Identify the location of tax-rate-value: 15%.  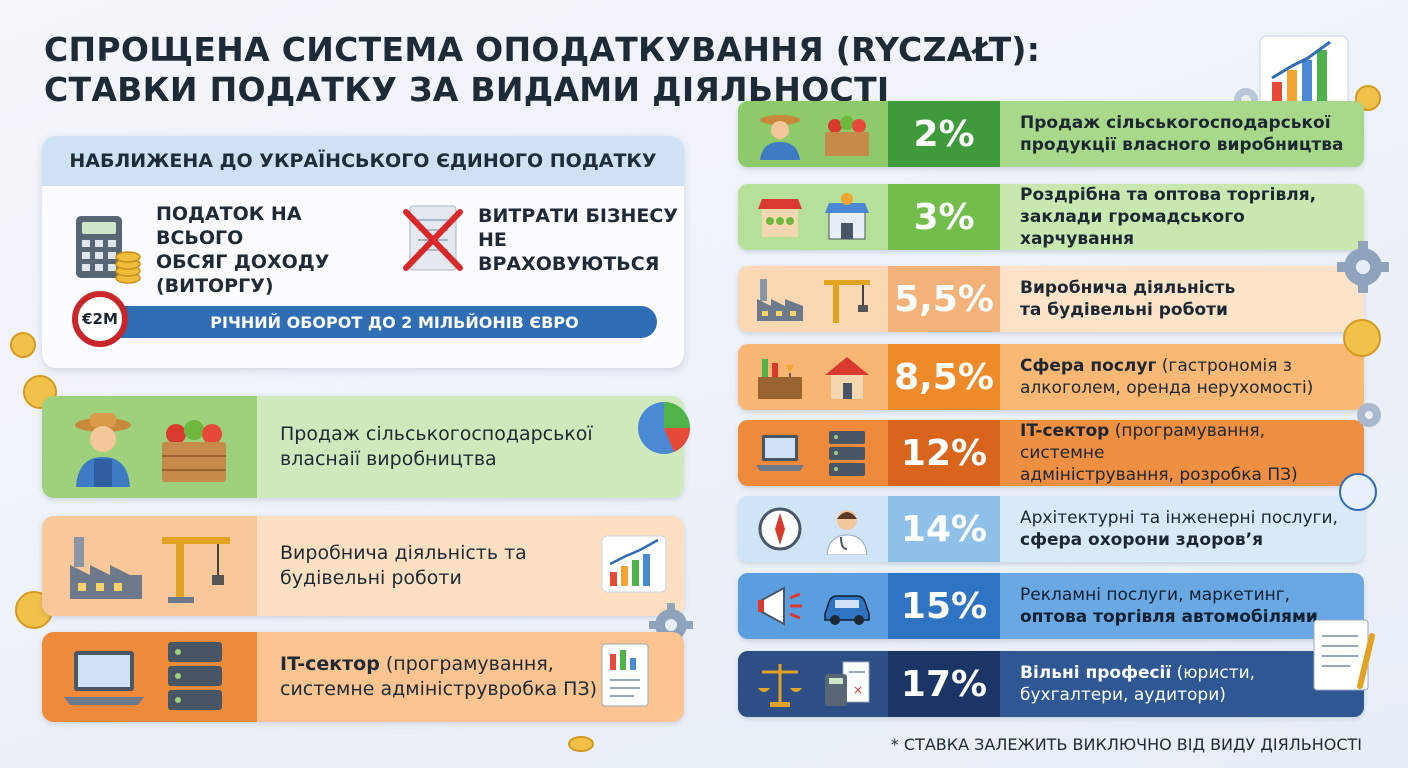
(944, 606).